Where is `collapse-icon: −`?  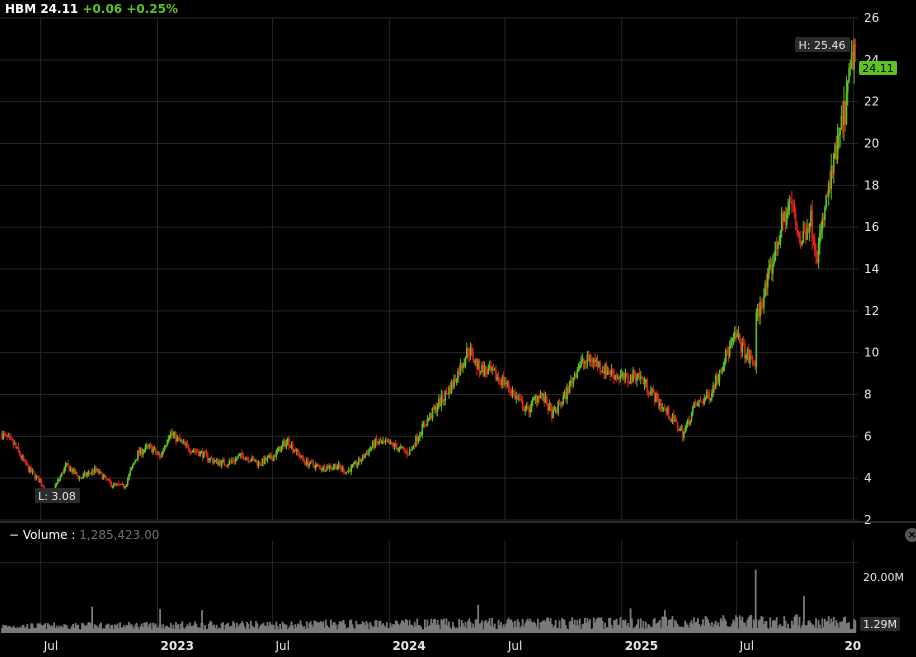
collapse-icon: − is located at coordinates (14, 535).